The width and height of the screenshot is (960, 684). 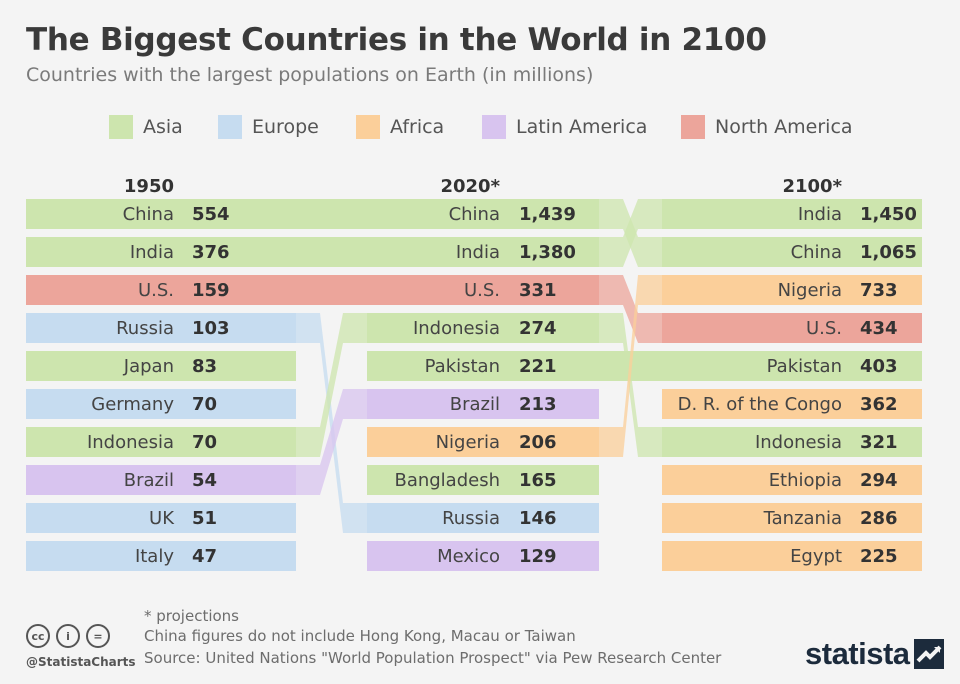 I want to click on projection-note: * projections, so click(x=191, y=616).